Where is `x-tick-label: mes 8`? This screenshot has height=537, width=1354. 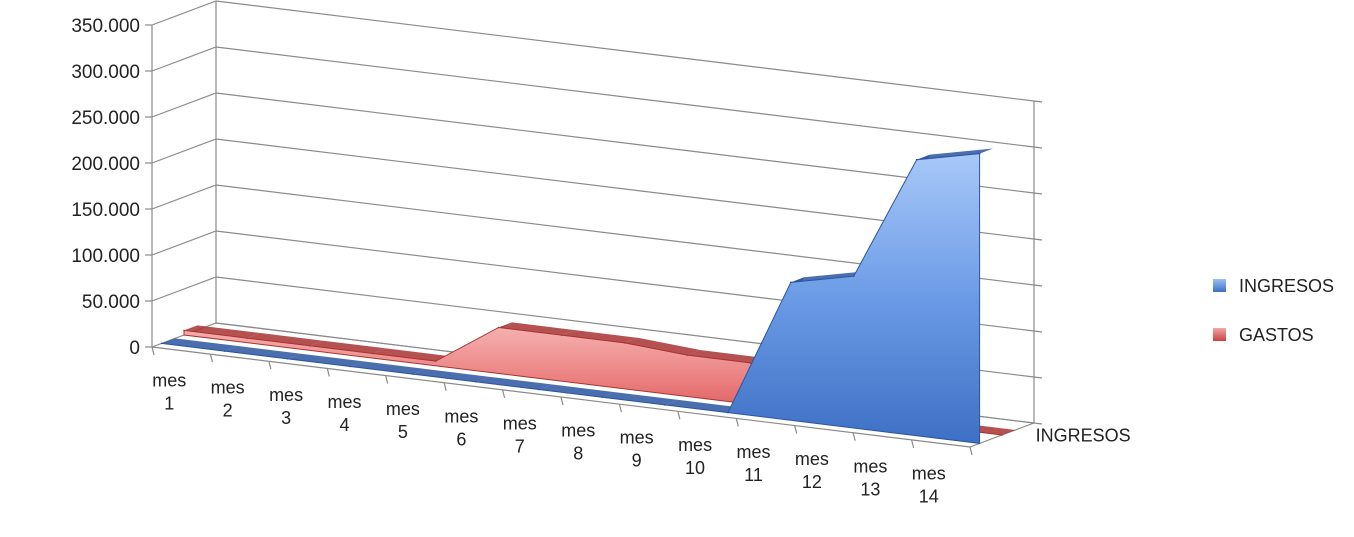
x-tick-label: mes 8 is located at coordinates (578, 442).